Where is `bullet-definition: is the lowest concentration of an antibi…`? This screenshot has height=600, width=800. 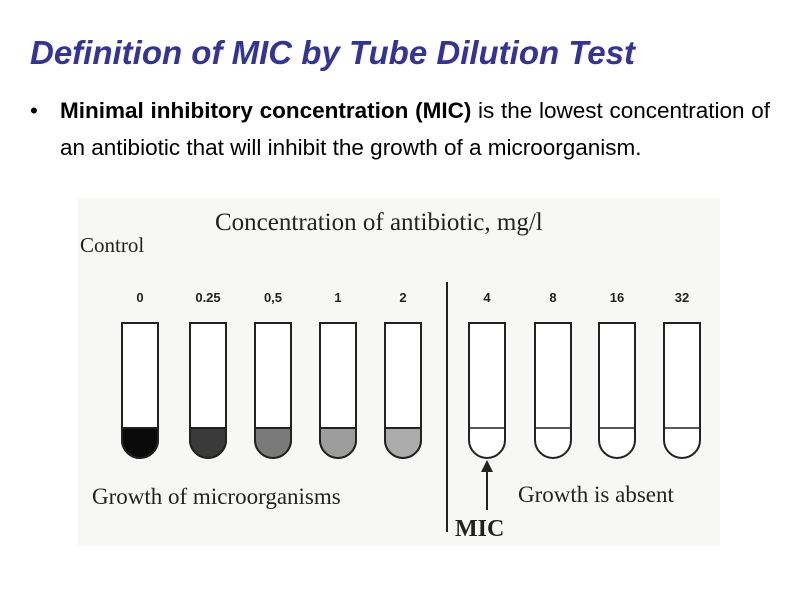 bullet-definition: is the lowest concentration of an antibi… is located at coordinates (415, 129).